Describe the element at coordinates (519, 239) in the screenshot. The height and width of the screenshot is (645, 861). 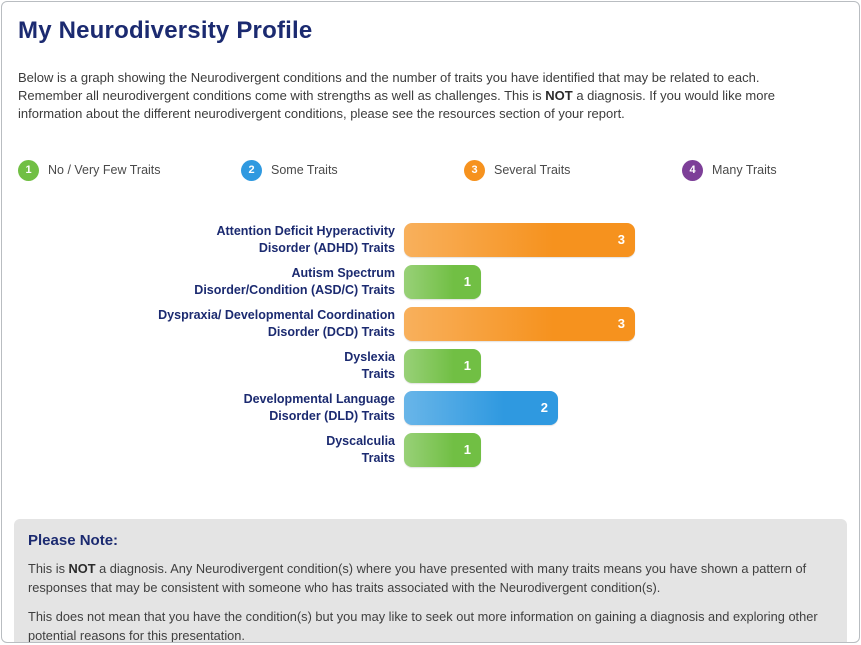
I see `bar-adhd: 3` at that location.